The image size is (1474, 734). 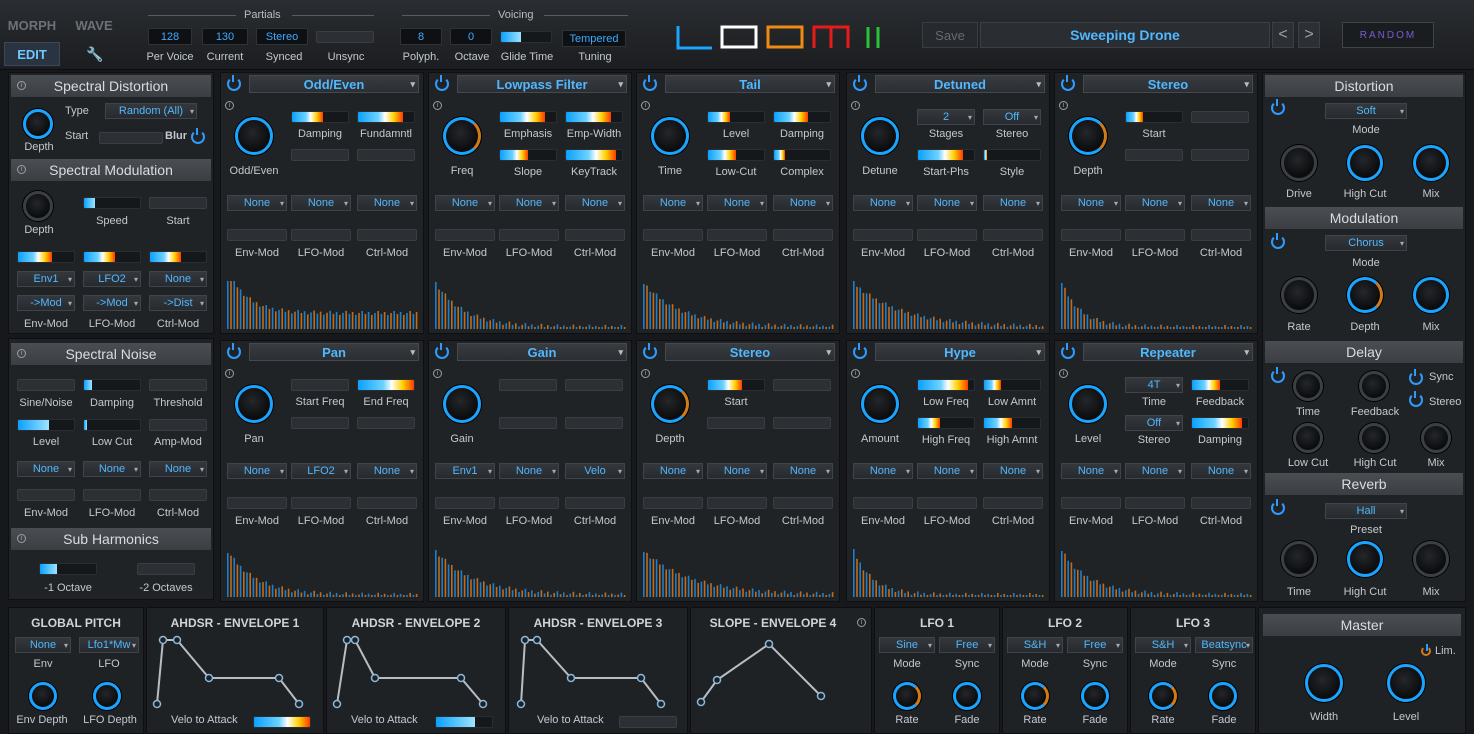 I want to click on ctrl-target-dropdown: ->Dist, so click(x=178, y=303).